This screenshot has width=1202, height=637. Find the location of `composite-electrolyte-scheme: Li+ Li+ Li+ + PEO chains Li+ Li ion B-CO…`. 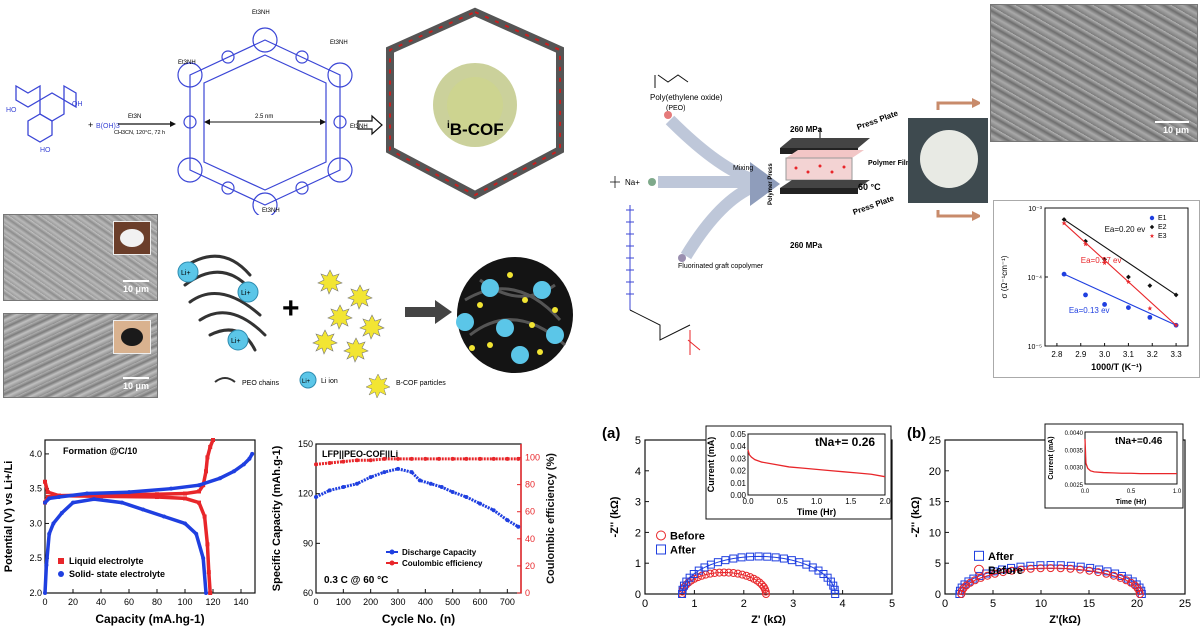

composite-electrolyte-scheme: Li+ Li+ Li+ + PEO chains Li+ Li ion B-CO… is located at coordinates (375, 326).